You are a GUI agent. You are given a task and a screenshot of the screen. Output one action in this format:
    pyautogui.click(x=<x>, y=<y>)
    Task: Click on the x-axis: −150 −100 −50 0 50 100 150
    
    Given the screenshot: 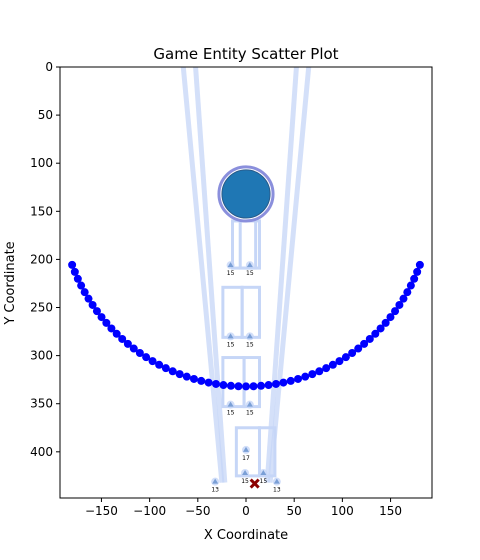 What is the action you would take?
    pyautogui.click(x=243, y=508)
    